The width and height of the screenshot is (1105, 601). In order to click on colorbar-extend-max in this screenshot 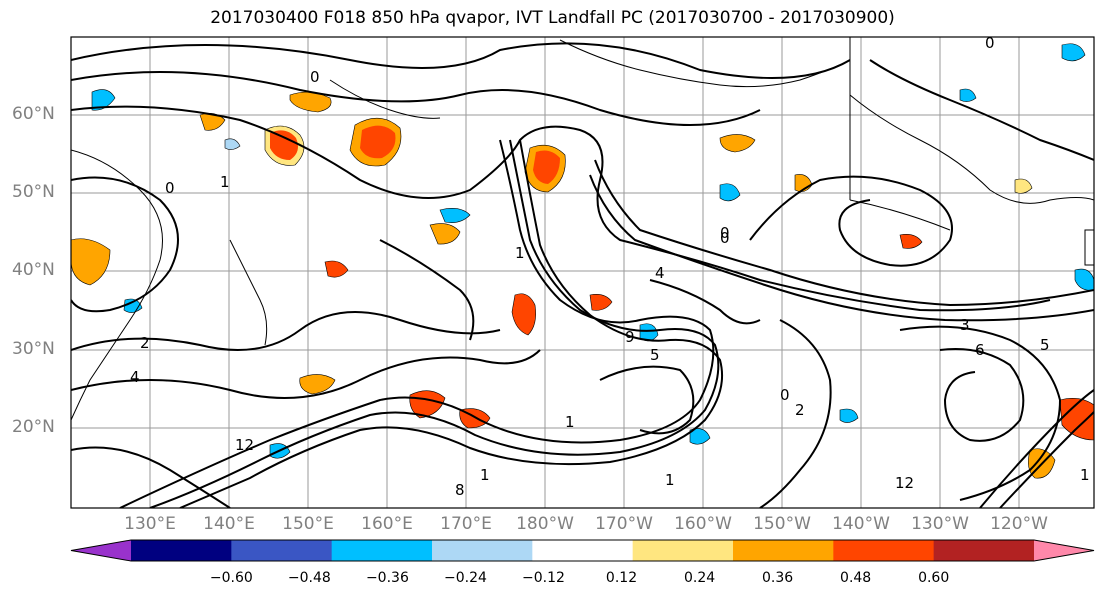, I will do `click(1064, 550)`.